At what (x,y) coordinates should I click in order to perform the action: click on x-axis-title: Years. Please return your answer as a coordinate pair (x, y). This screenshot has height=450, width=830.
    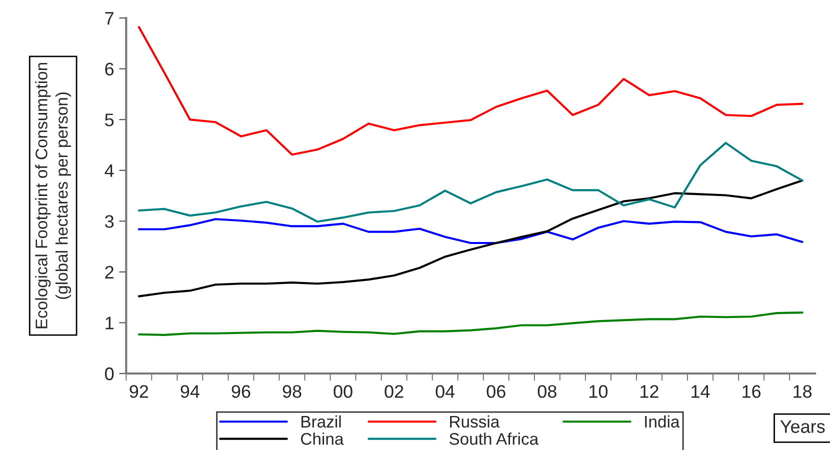
    Looking at the image, I should click on (802, 426).